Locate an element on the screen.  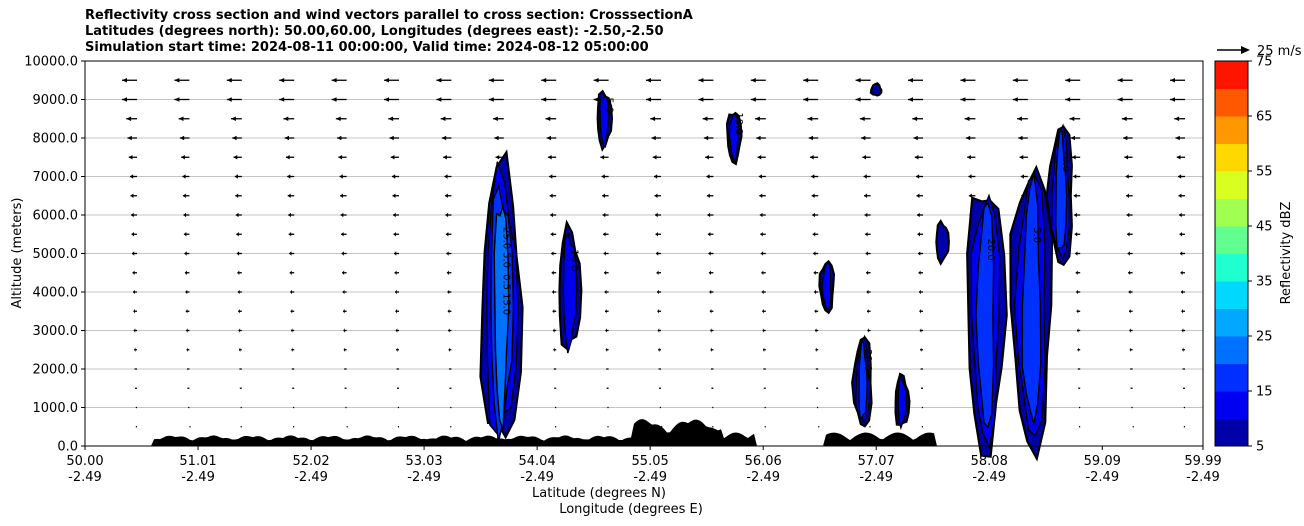
contour-label: 5.0 is located at coordinates (505, 260).